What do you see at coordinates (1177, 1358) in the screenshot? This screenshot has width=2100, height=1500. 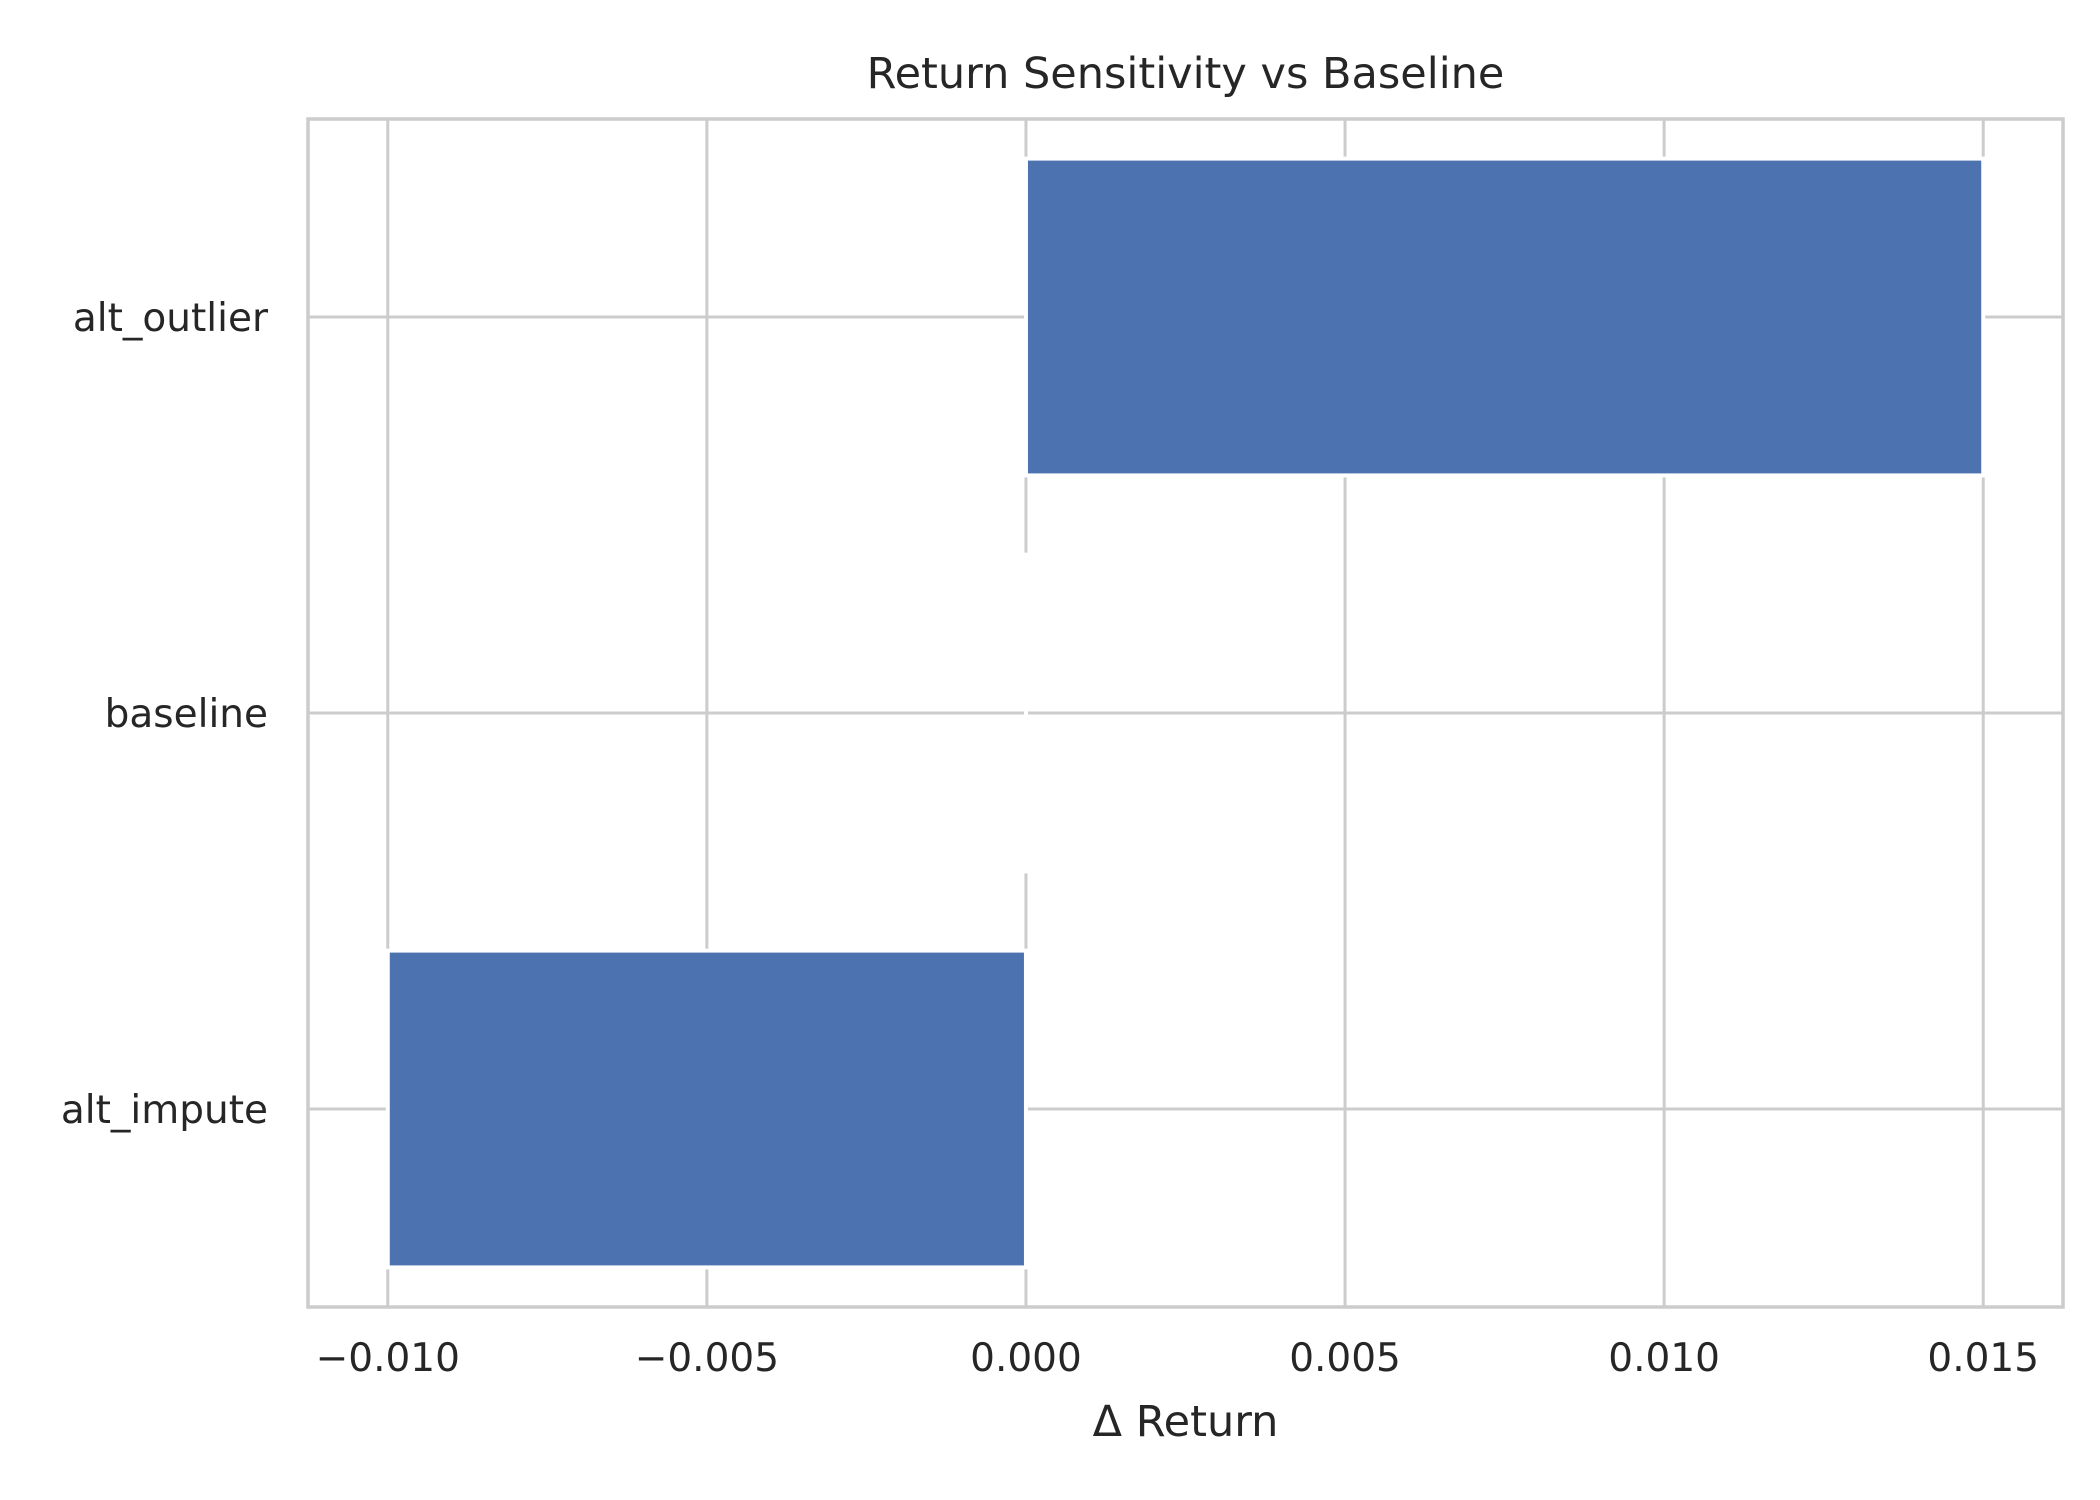 I see `x-tick-labels: −0.010 −0.005 0.000 0.005 0.010 0.015` at bounding box center [1177, 1358].